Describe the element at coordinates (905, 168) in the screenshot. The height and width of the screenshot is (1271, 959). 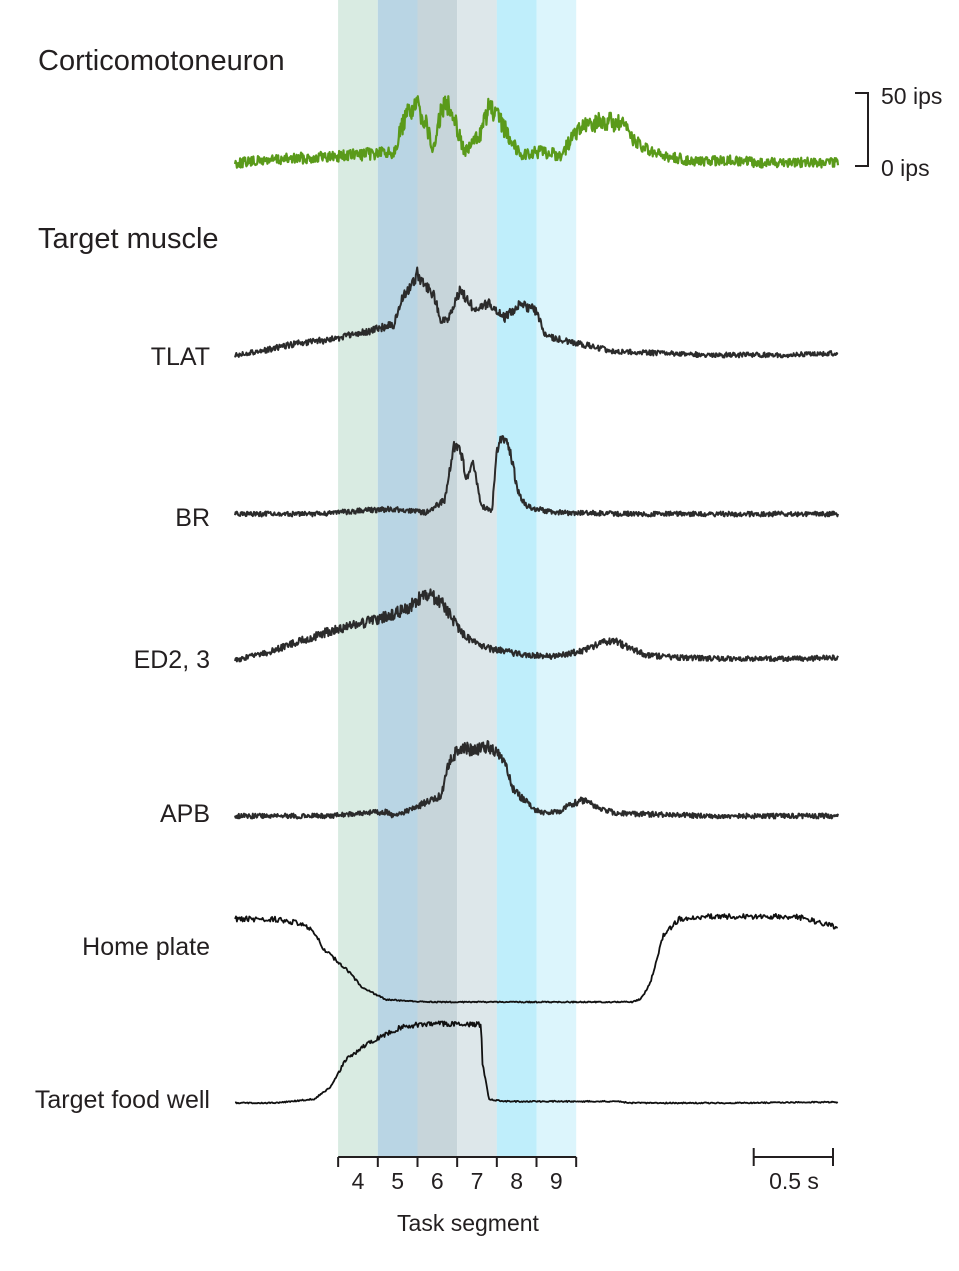
I see `neuron-scale-bottom-label: 0 ips` at that location.